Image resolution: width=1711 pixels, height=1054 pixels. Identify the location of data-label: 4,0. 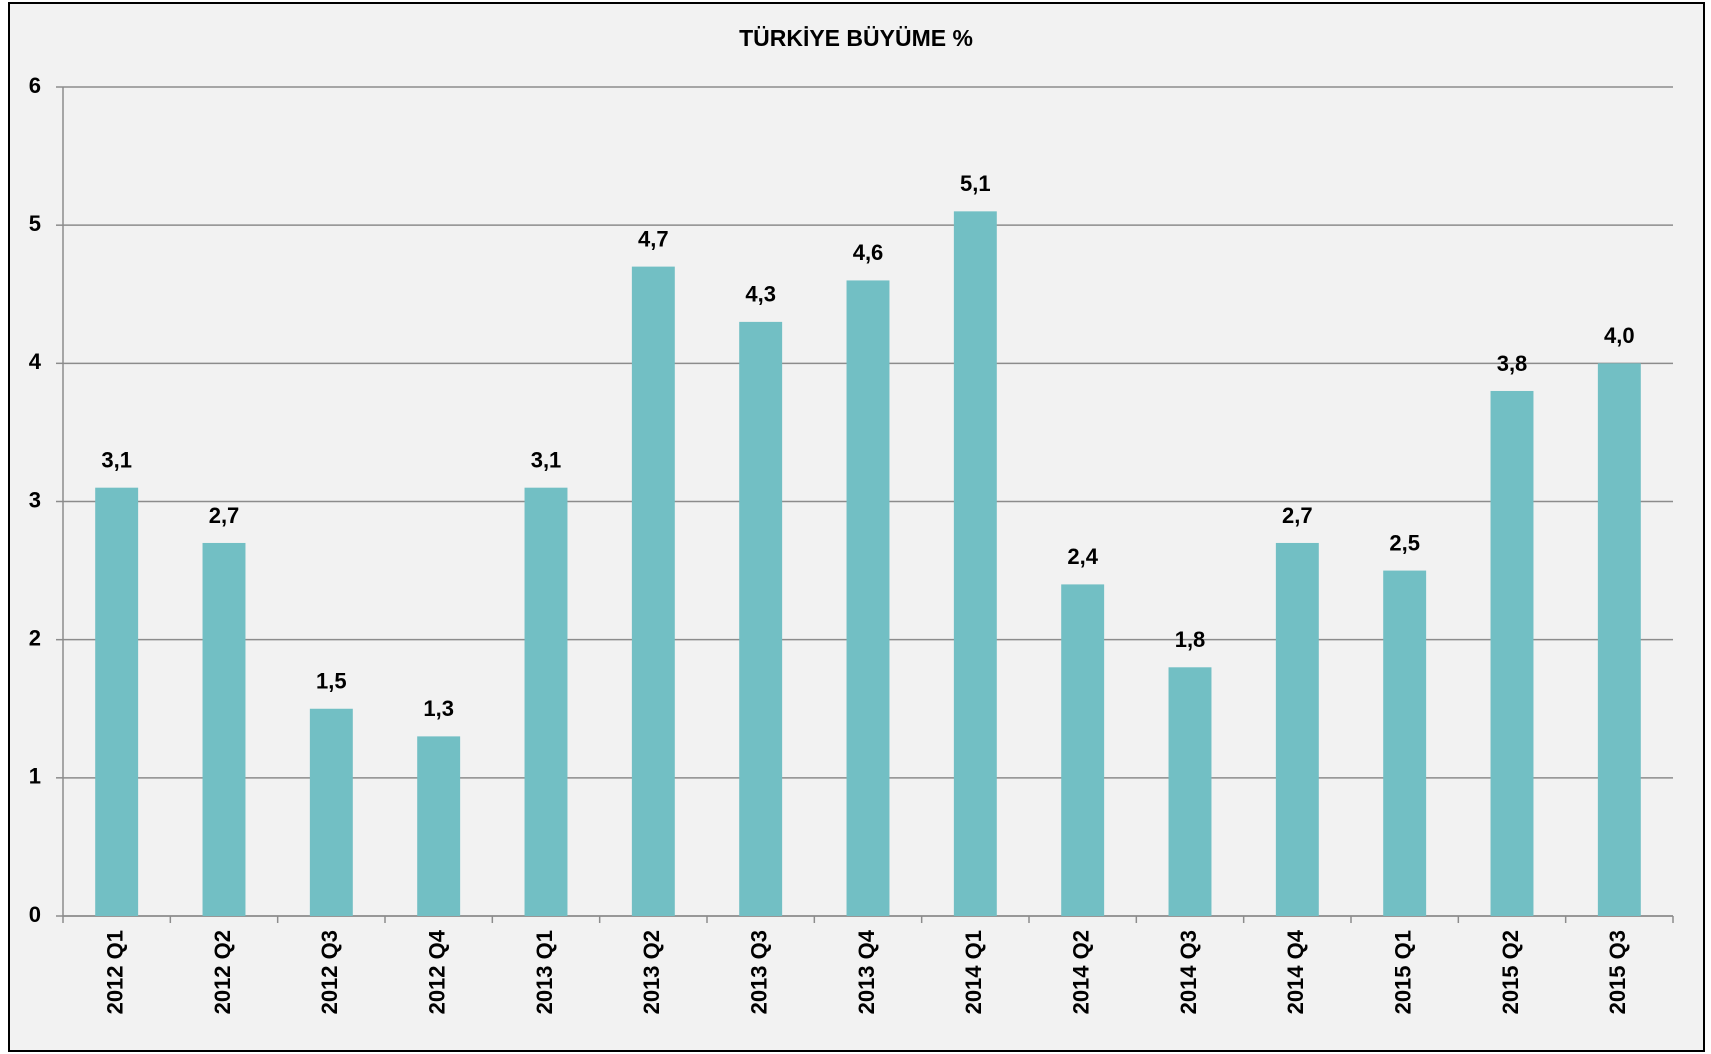
(1619, 335).